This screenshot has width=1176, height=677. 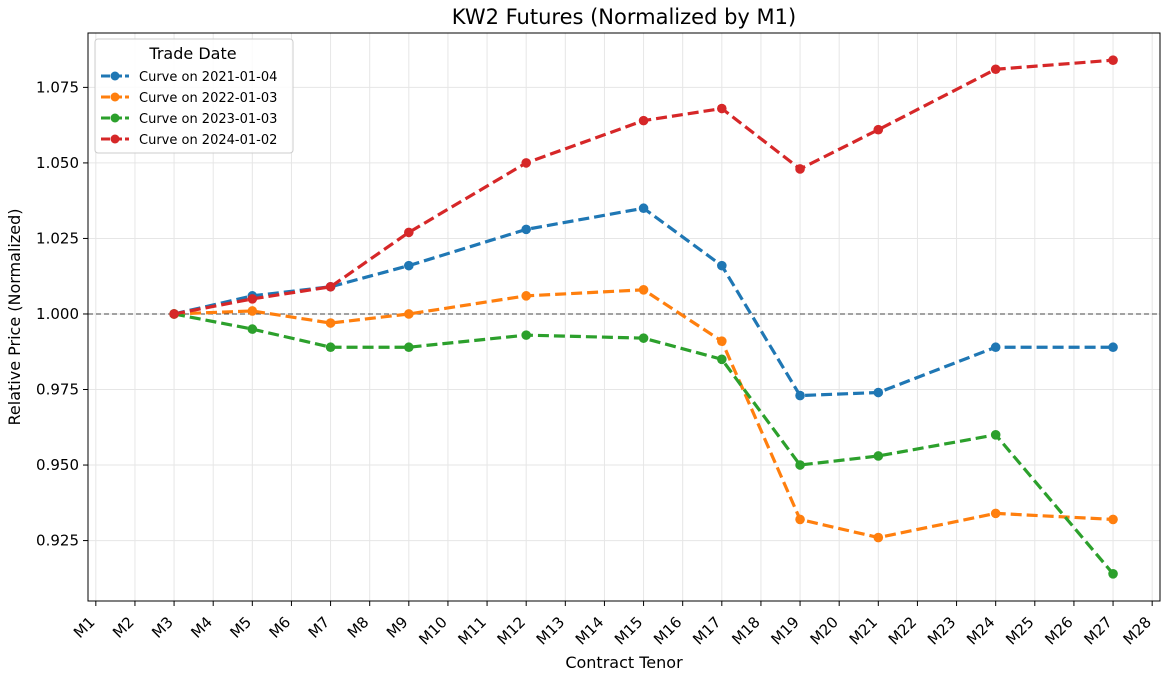 What do you see at coordinates (57, 314) in the screenshot?
I see `y-tick-label: 1.000` at bounding box center [57, 314].